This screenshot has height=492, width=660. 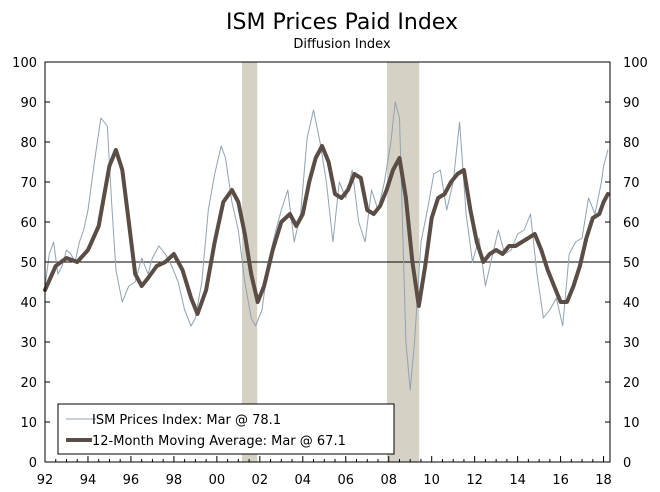 I want to click on chart-subtitle: Diffusion Index, so click(x=342, y=44).